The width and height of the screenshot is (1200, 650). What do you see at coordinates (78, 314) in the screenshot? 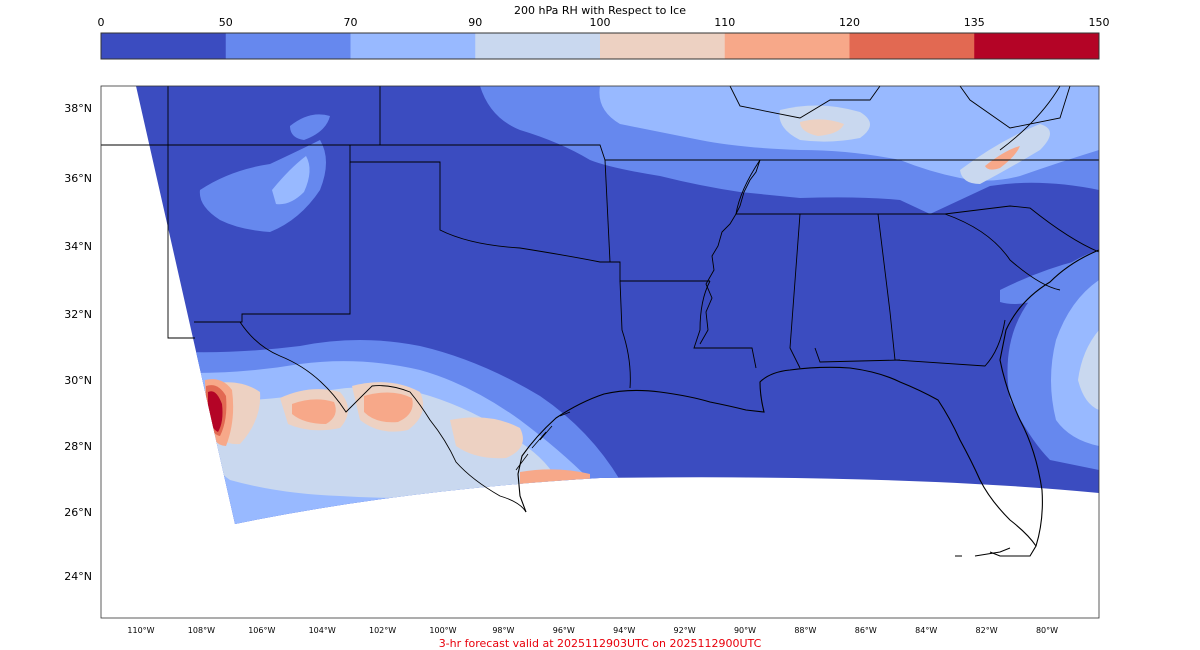
I see `latitude-label: 32°N` at bounding box center [78, 314].